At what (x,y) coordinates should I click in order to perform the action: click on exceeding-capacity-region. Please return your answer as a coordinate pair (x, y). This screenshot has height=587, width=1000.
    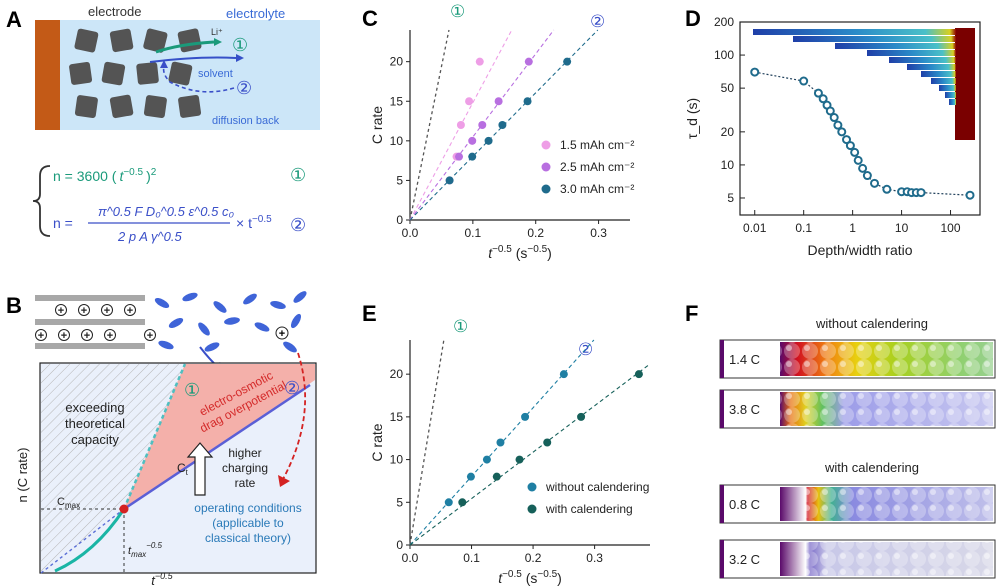
    Looking at the image, I should click on (113, 468).